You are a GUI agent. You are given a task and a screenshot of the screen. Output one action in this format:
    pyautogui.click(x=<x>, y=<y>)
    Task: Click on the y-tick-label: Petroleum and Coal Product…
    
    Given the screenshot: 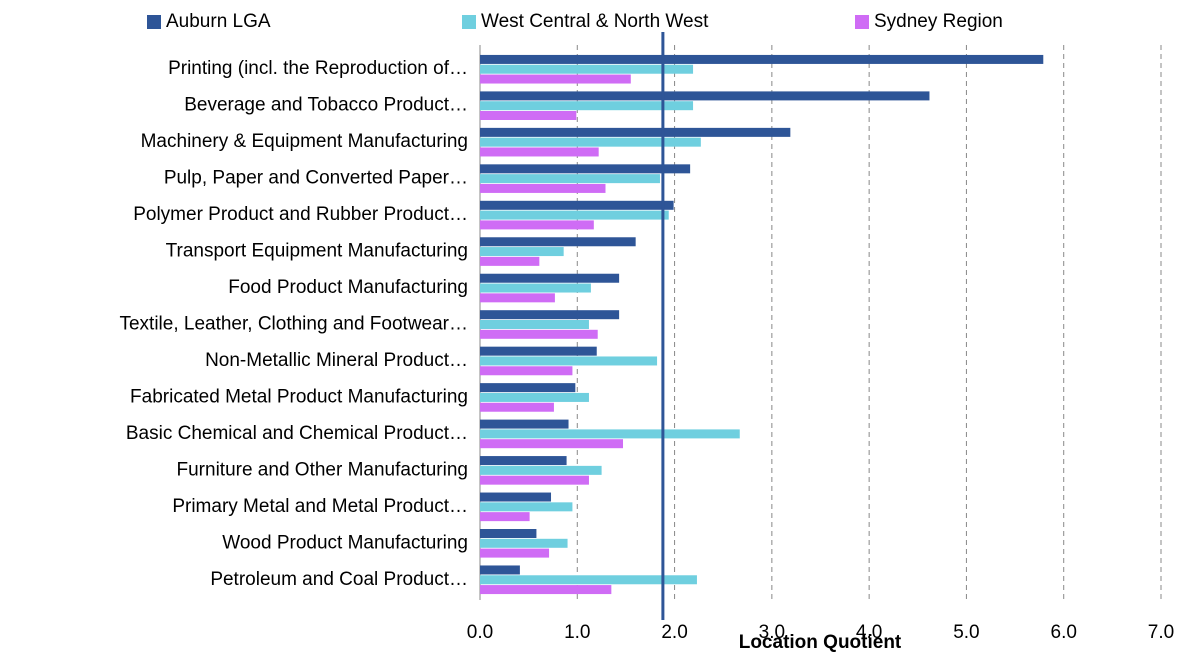 What is the action you would take?
    pyautogui.click(x=339, y=579)
    